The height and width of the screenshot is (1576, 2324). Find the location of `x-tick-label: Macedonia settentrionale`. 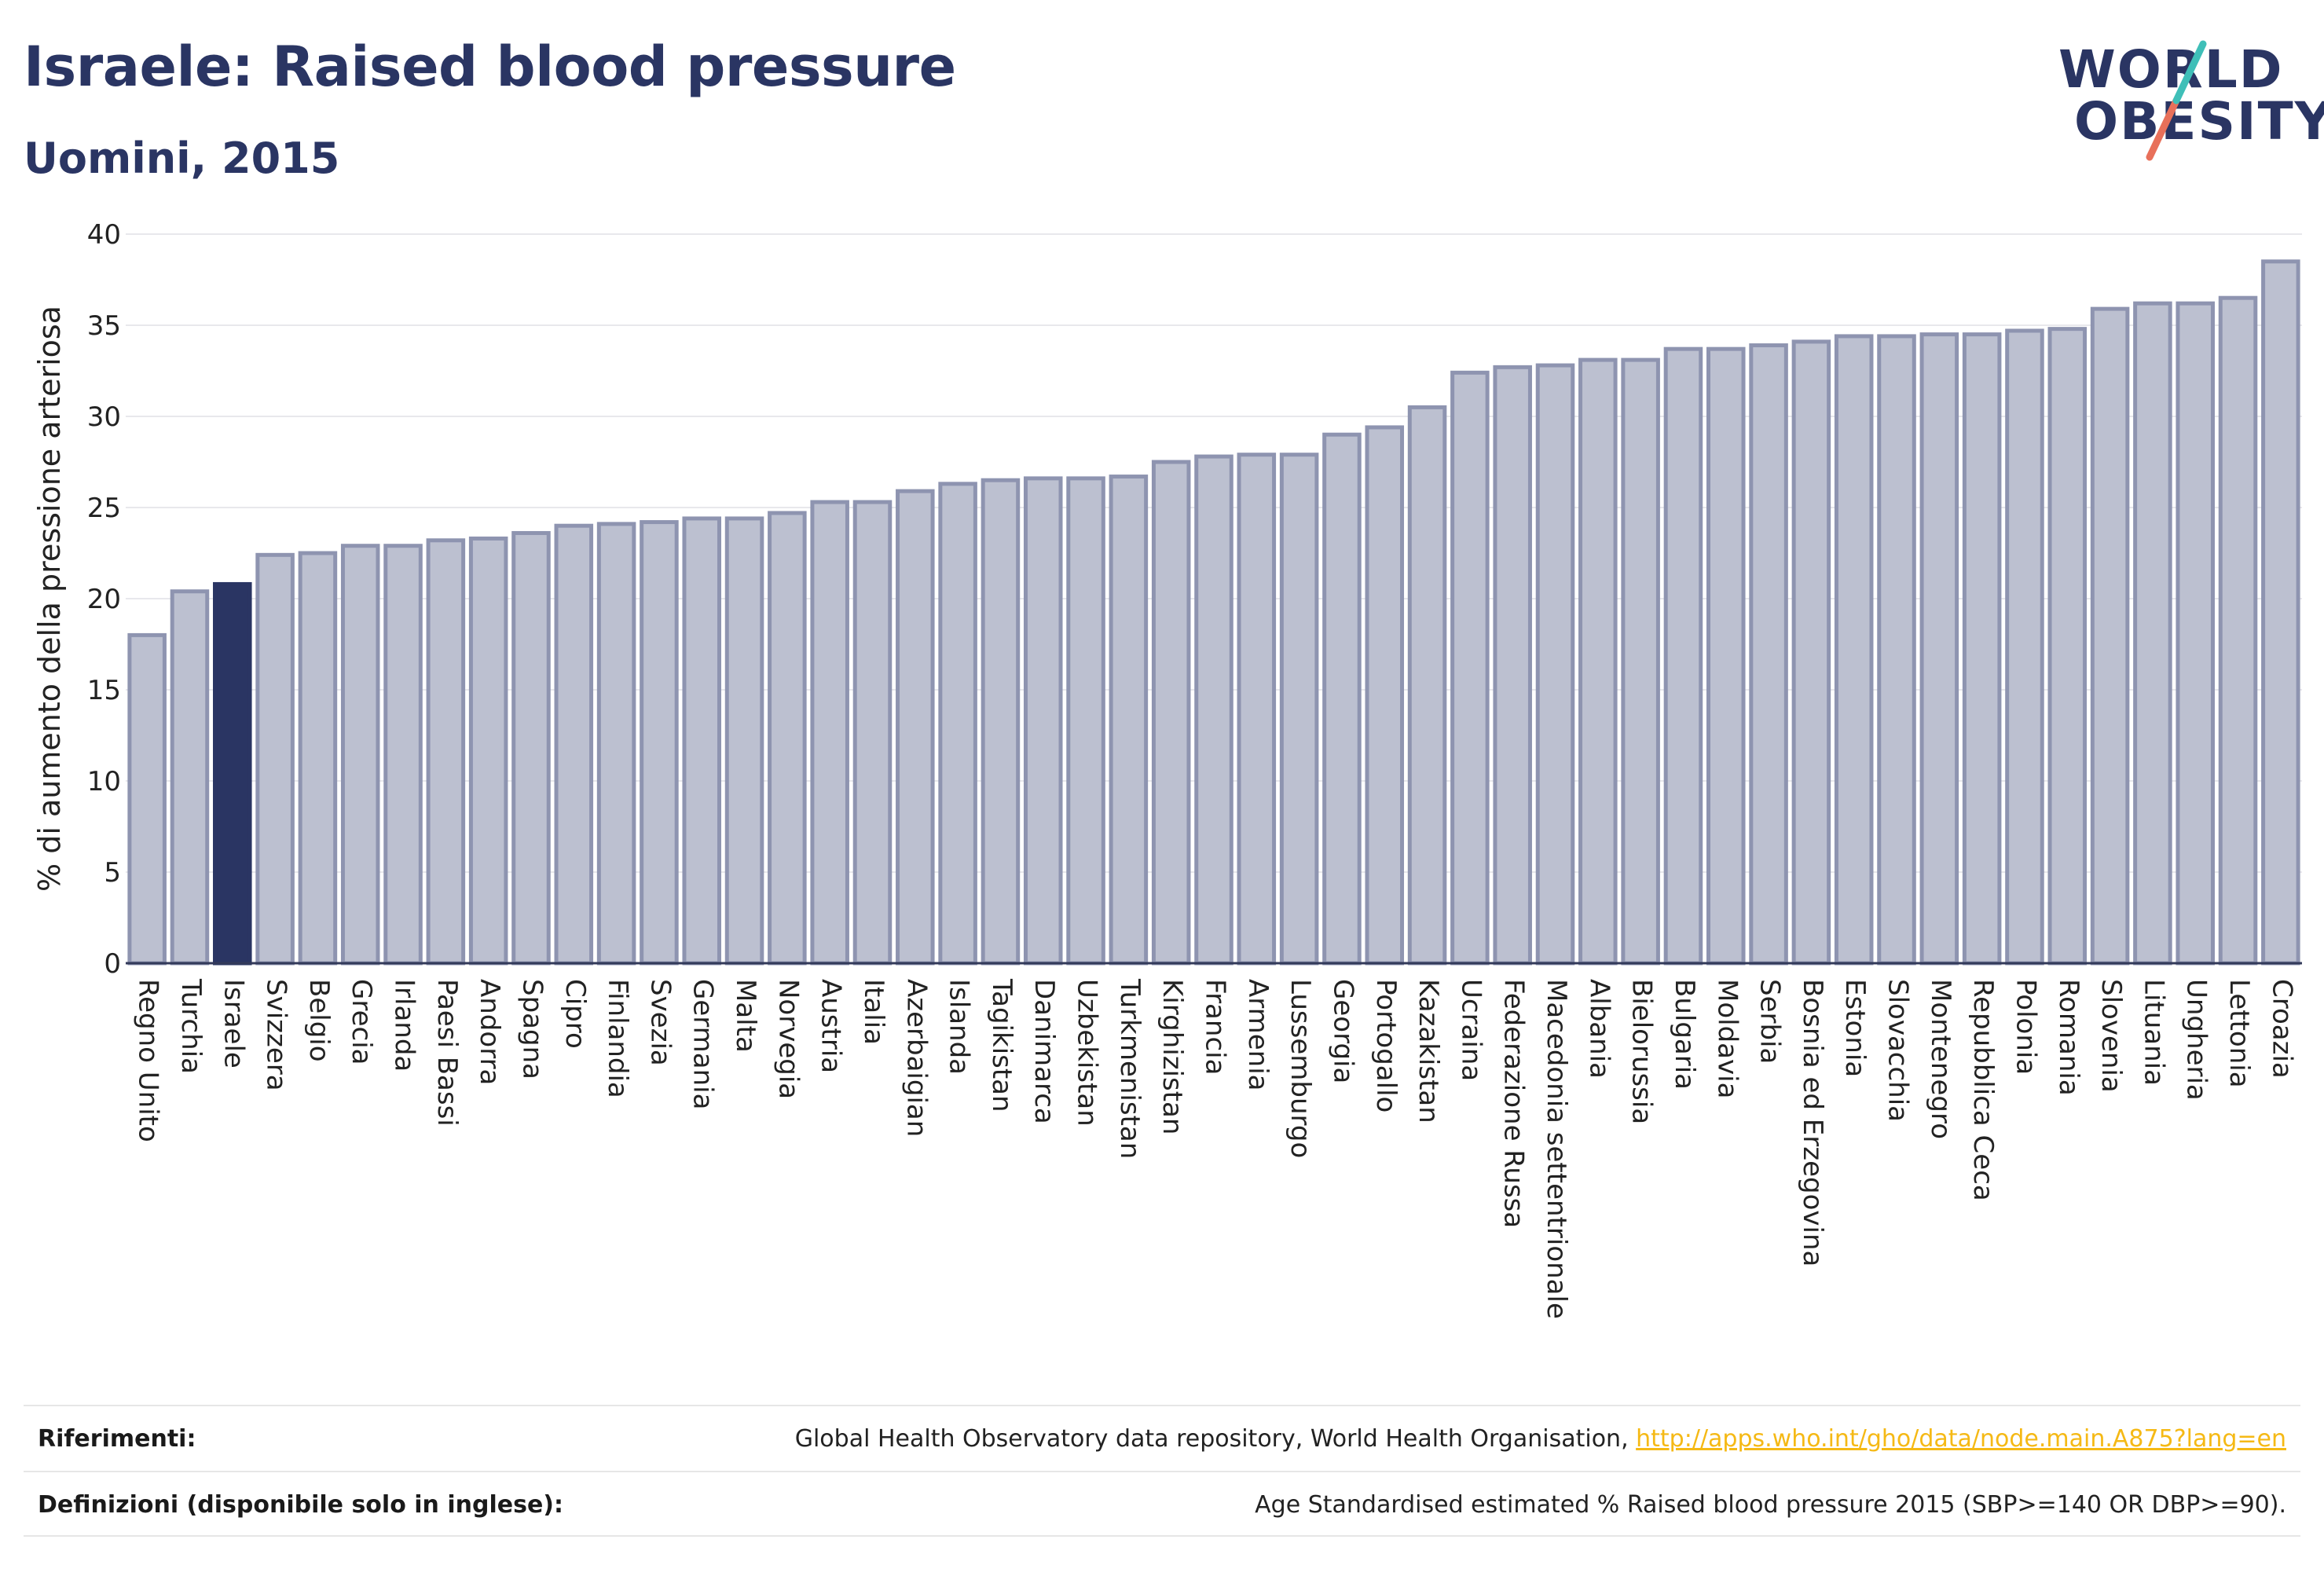

x-tick-label: Macedonia settentrionale is located at coordinates (1556, 1149).